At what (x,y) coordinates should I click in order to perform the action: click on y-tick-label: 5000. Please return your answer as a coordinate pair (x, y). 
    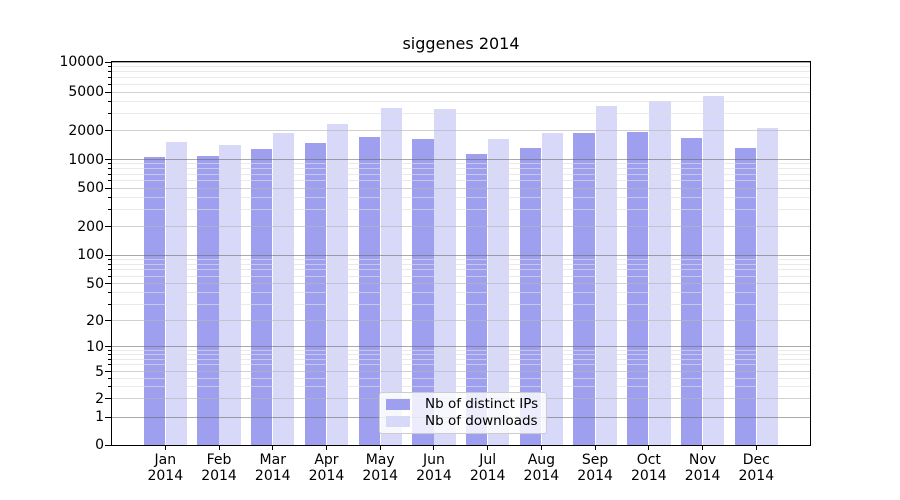
    Looking at the image, I should click on (86, 92).